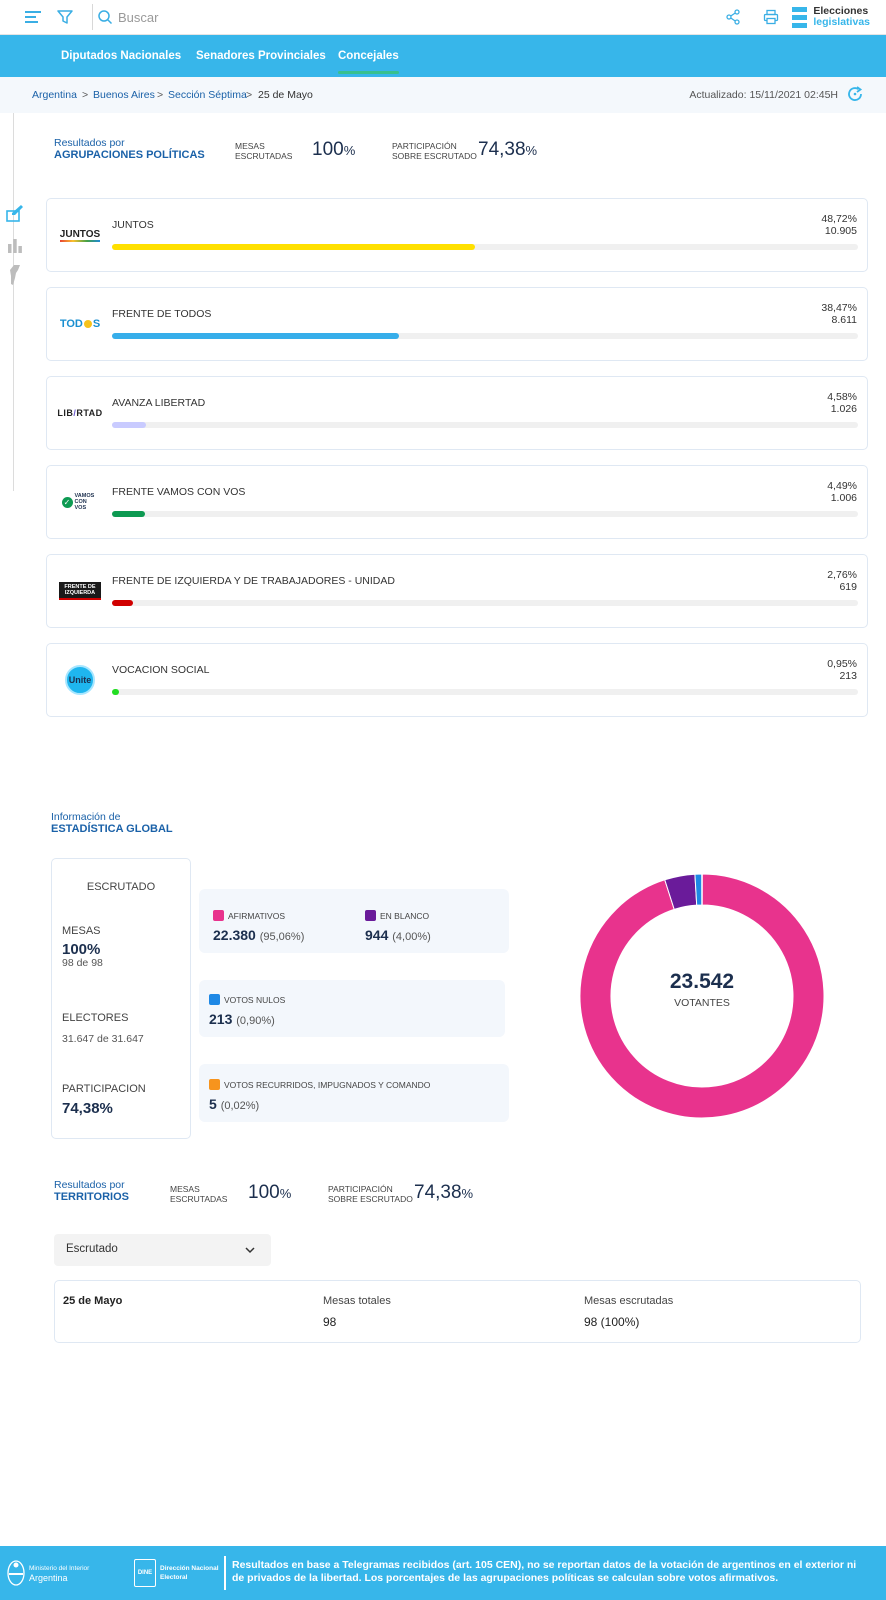 This screenshot has height=1600, width=886. Describe the element at coordinates (104, 1089) in the screenshot. I see `participacion-label: PARTICIPACION` at that location.